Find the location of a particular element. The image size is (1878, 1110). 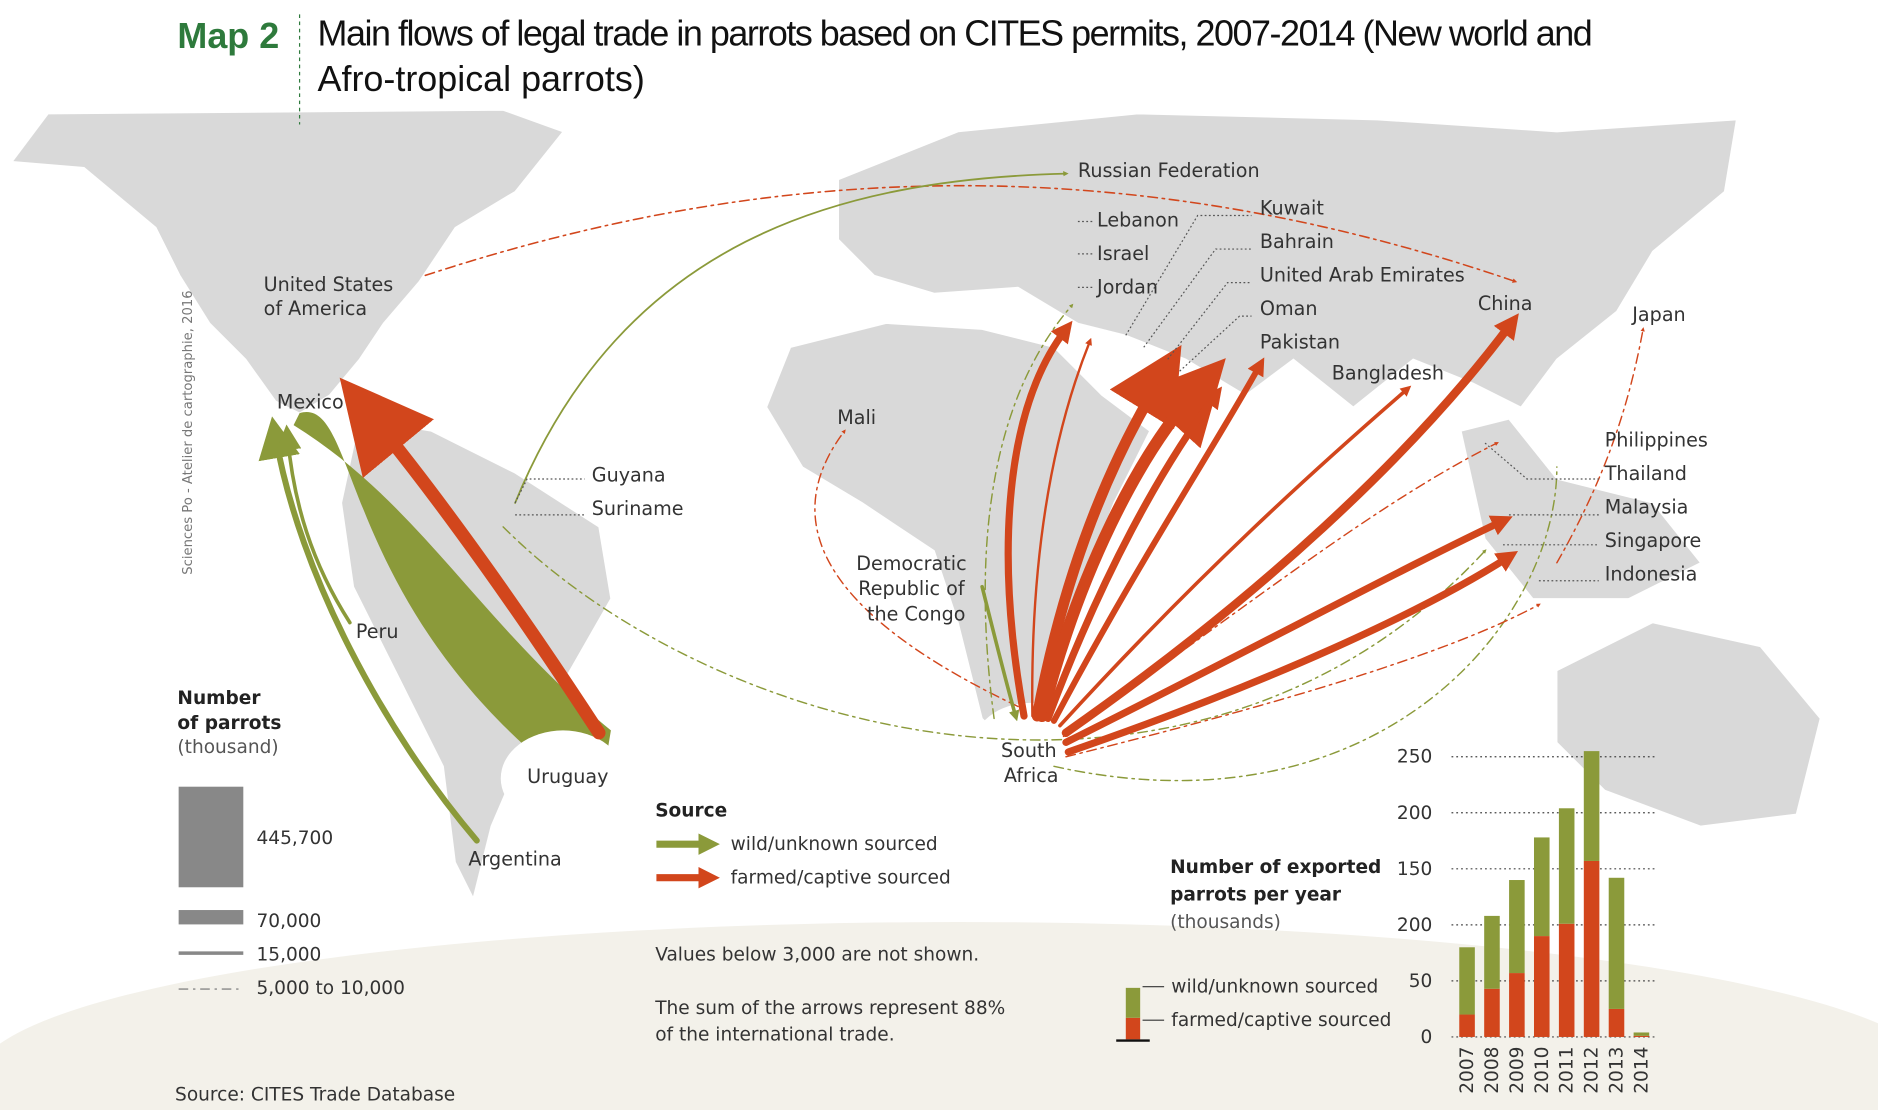

legend-title: Source is located at coordinates (691, 811).